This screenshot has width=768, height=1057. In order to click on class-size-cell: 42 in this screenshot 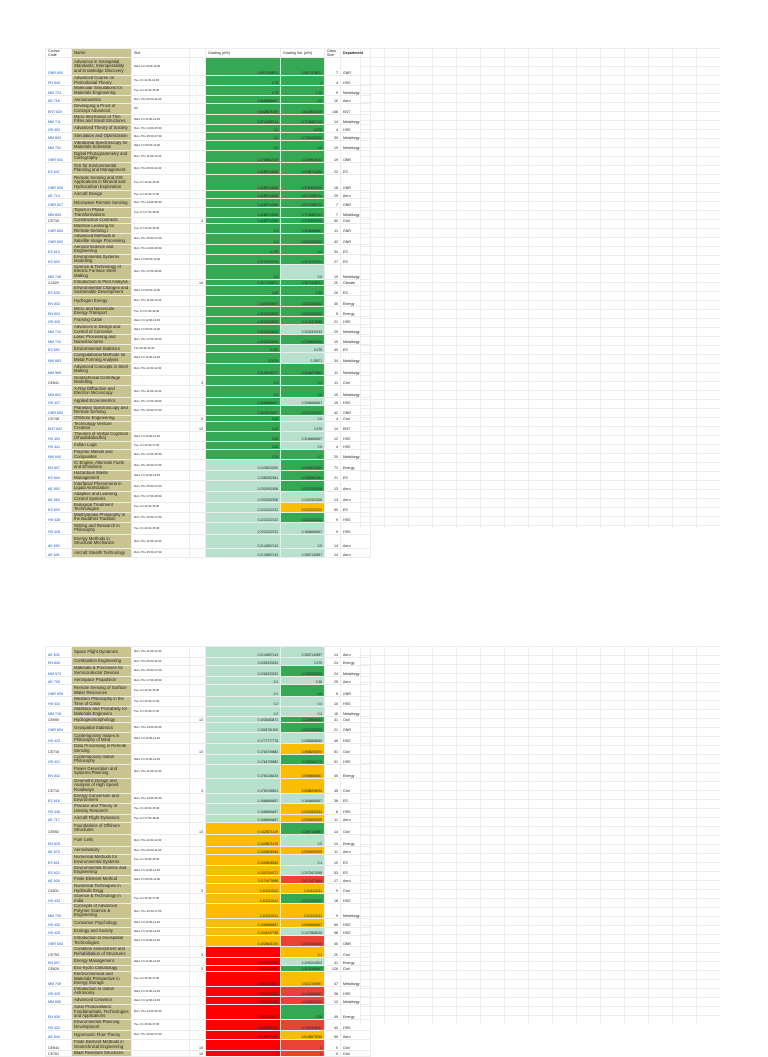, I will do `click(332, 239)`.